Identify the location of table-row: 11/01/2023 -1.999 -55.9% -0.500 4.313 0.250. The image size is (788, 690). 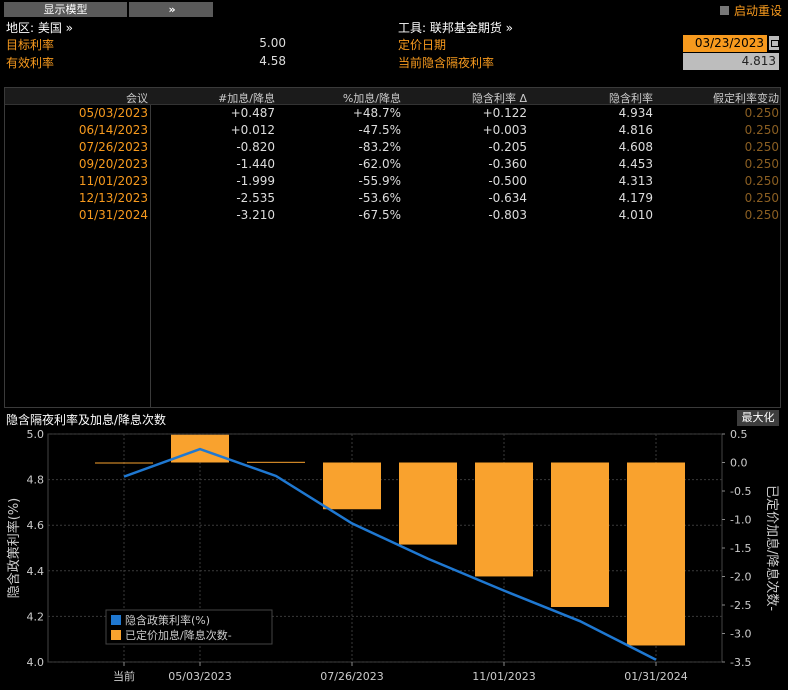
(392, 182).